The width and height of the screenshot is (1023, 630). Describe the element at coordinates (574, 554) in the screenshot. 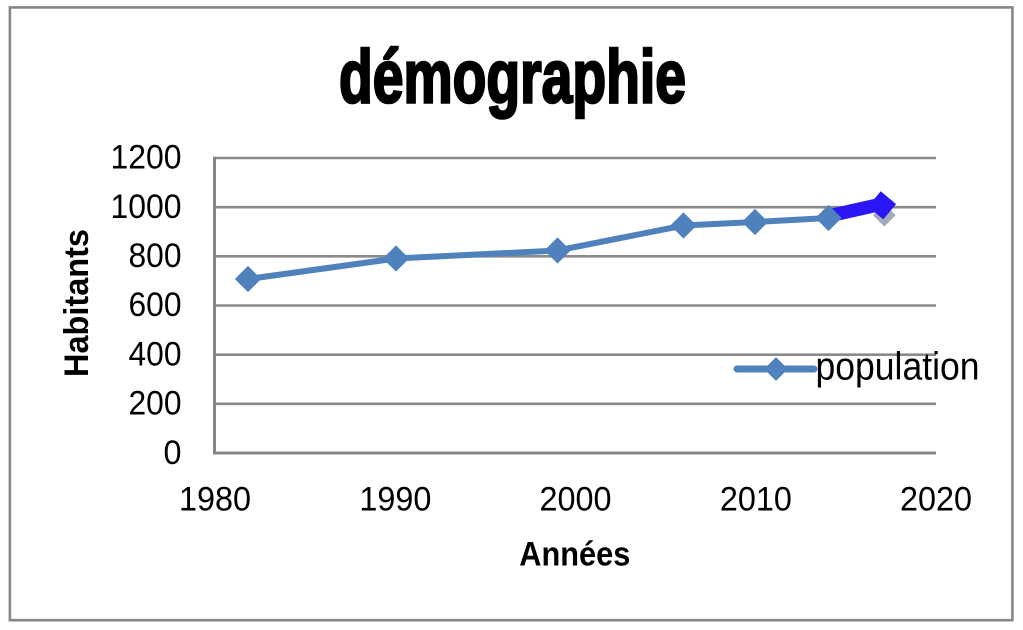

I see `svg-text: Années` at that location.